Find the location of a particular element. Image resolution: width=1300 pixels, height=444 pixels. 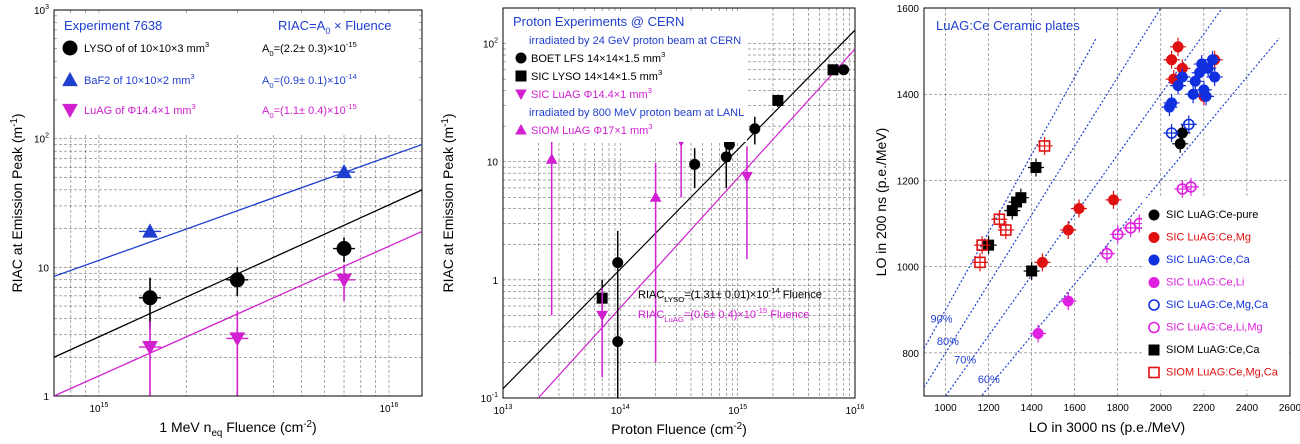

x-tick-label: 1013​ is located at coordinates (503, 410).